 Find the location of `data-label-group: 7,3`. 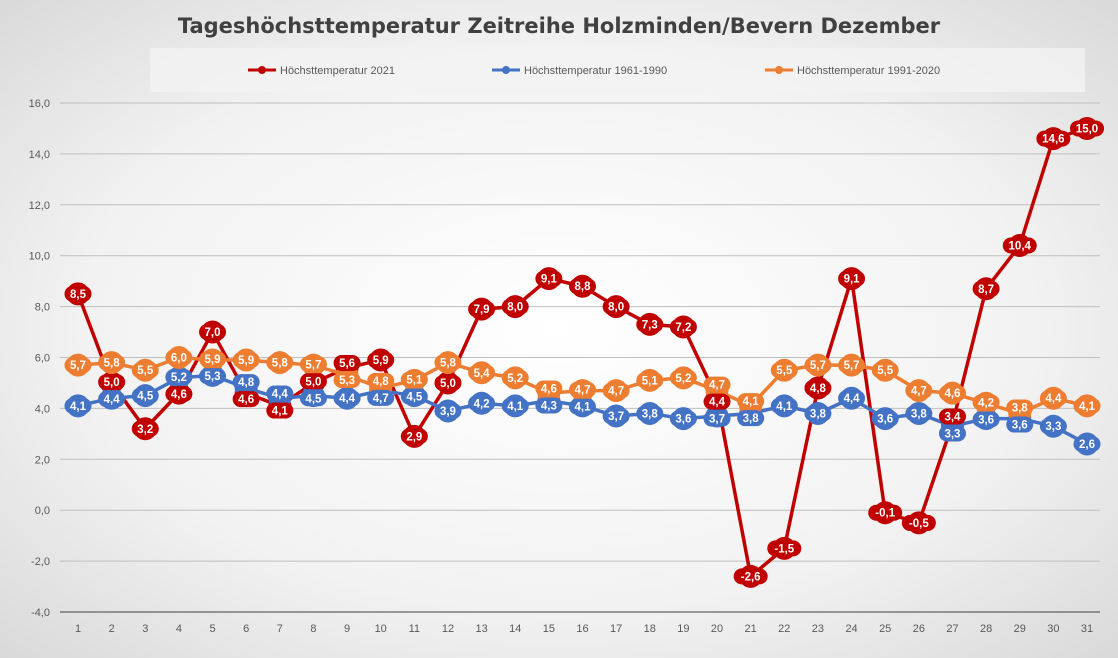

data-label-group: 7,3 is located at coordinates (650, 324).